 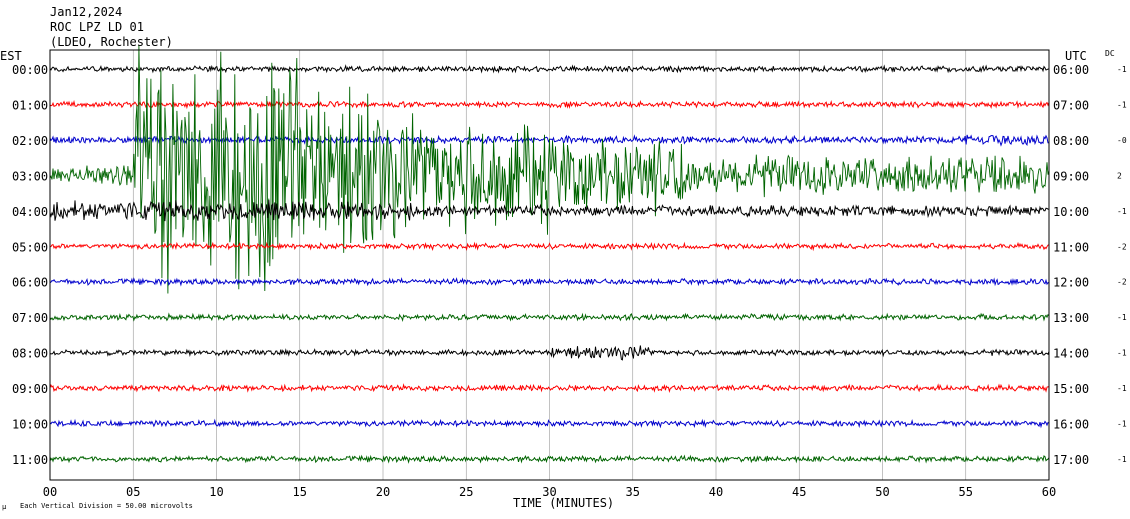 What do you see at coordinates (1071, 354) in the screenshot?
I see `row-label-utc: 14:00` at bounding box center [1071, 354].